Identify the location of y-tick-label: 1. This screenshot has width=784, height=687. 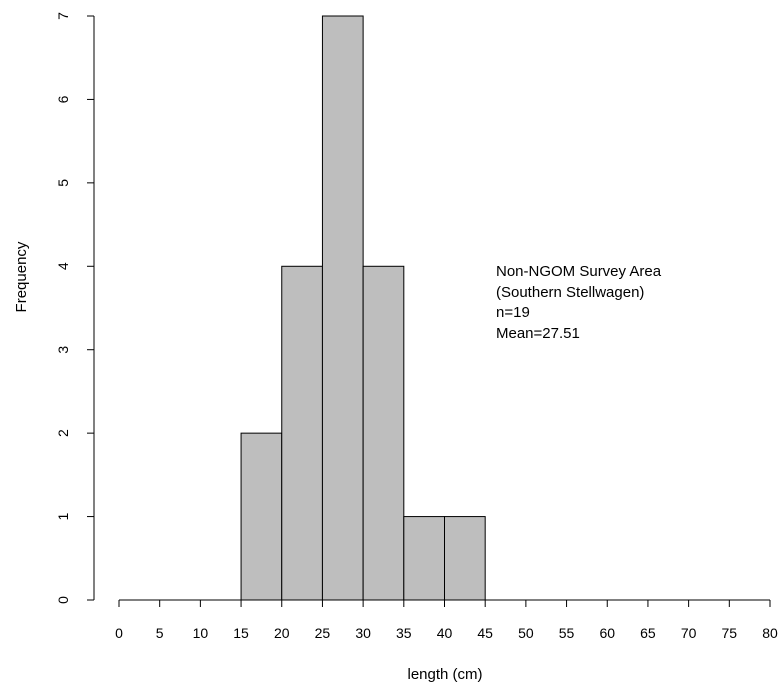
(63, 516).